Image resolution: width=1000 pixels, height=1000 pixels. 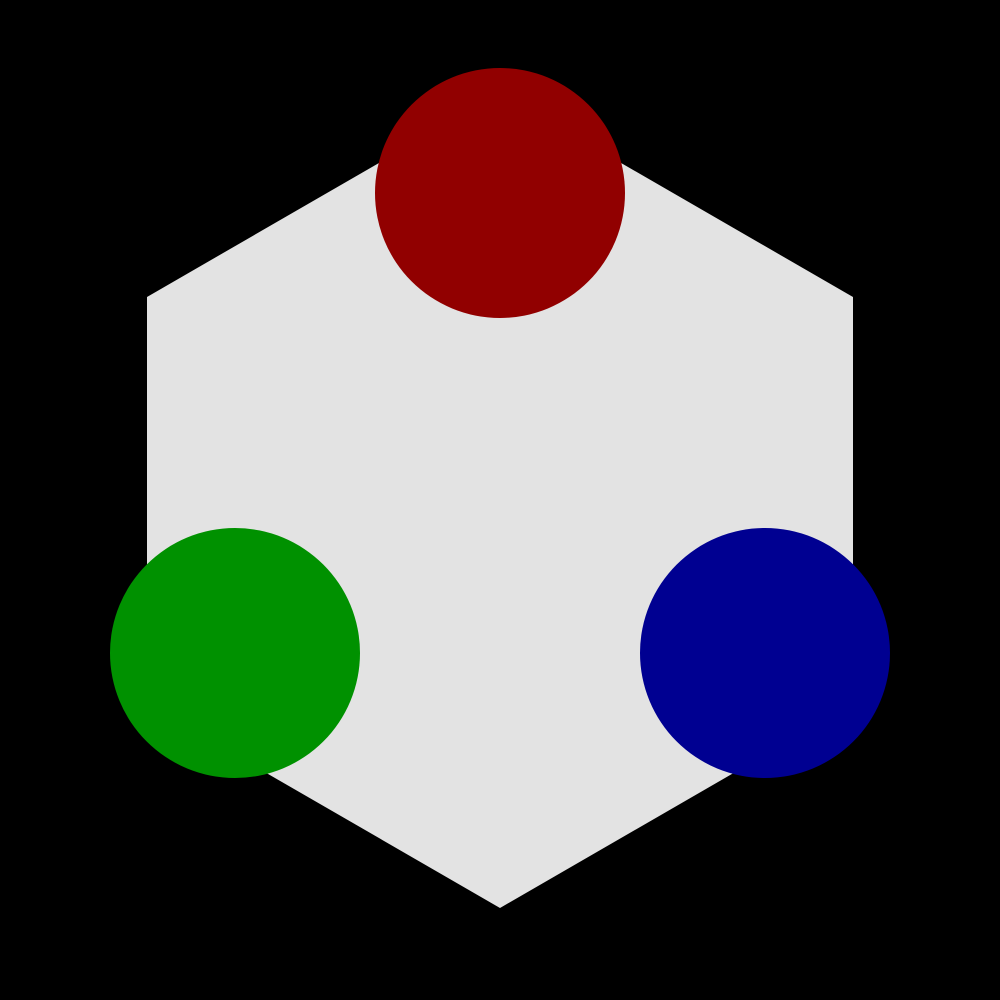 I want to click on red-circle, so click(x=500, y=193).